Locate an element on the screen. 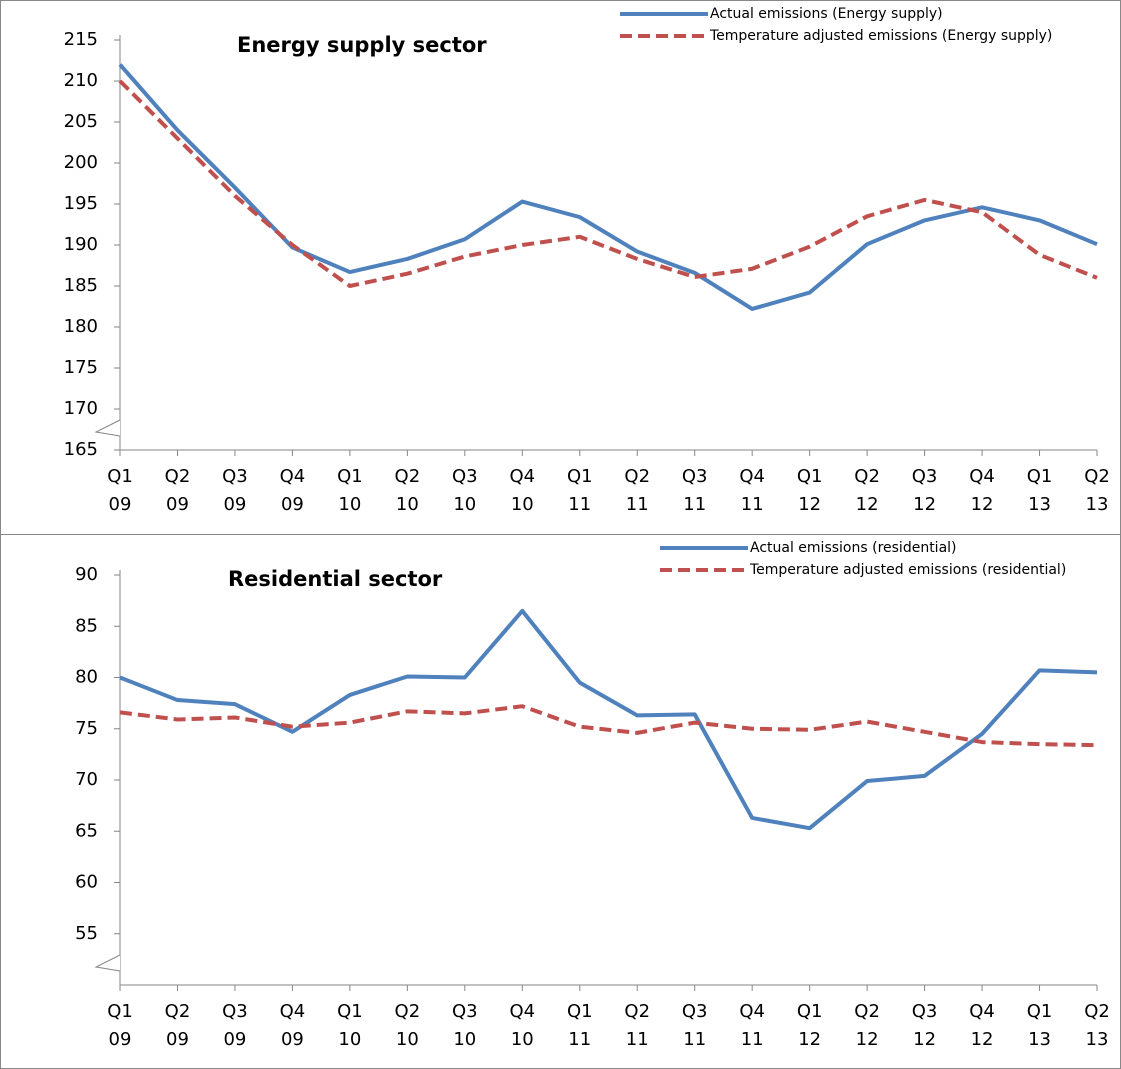  y-tick-label: 200 is located at coordinates (81, 162).